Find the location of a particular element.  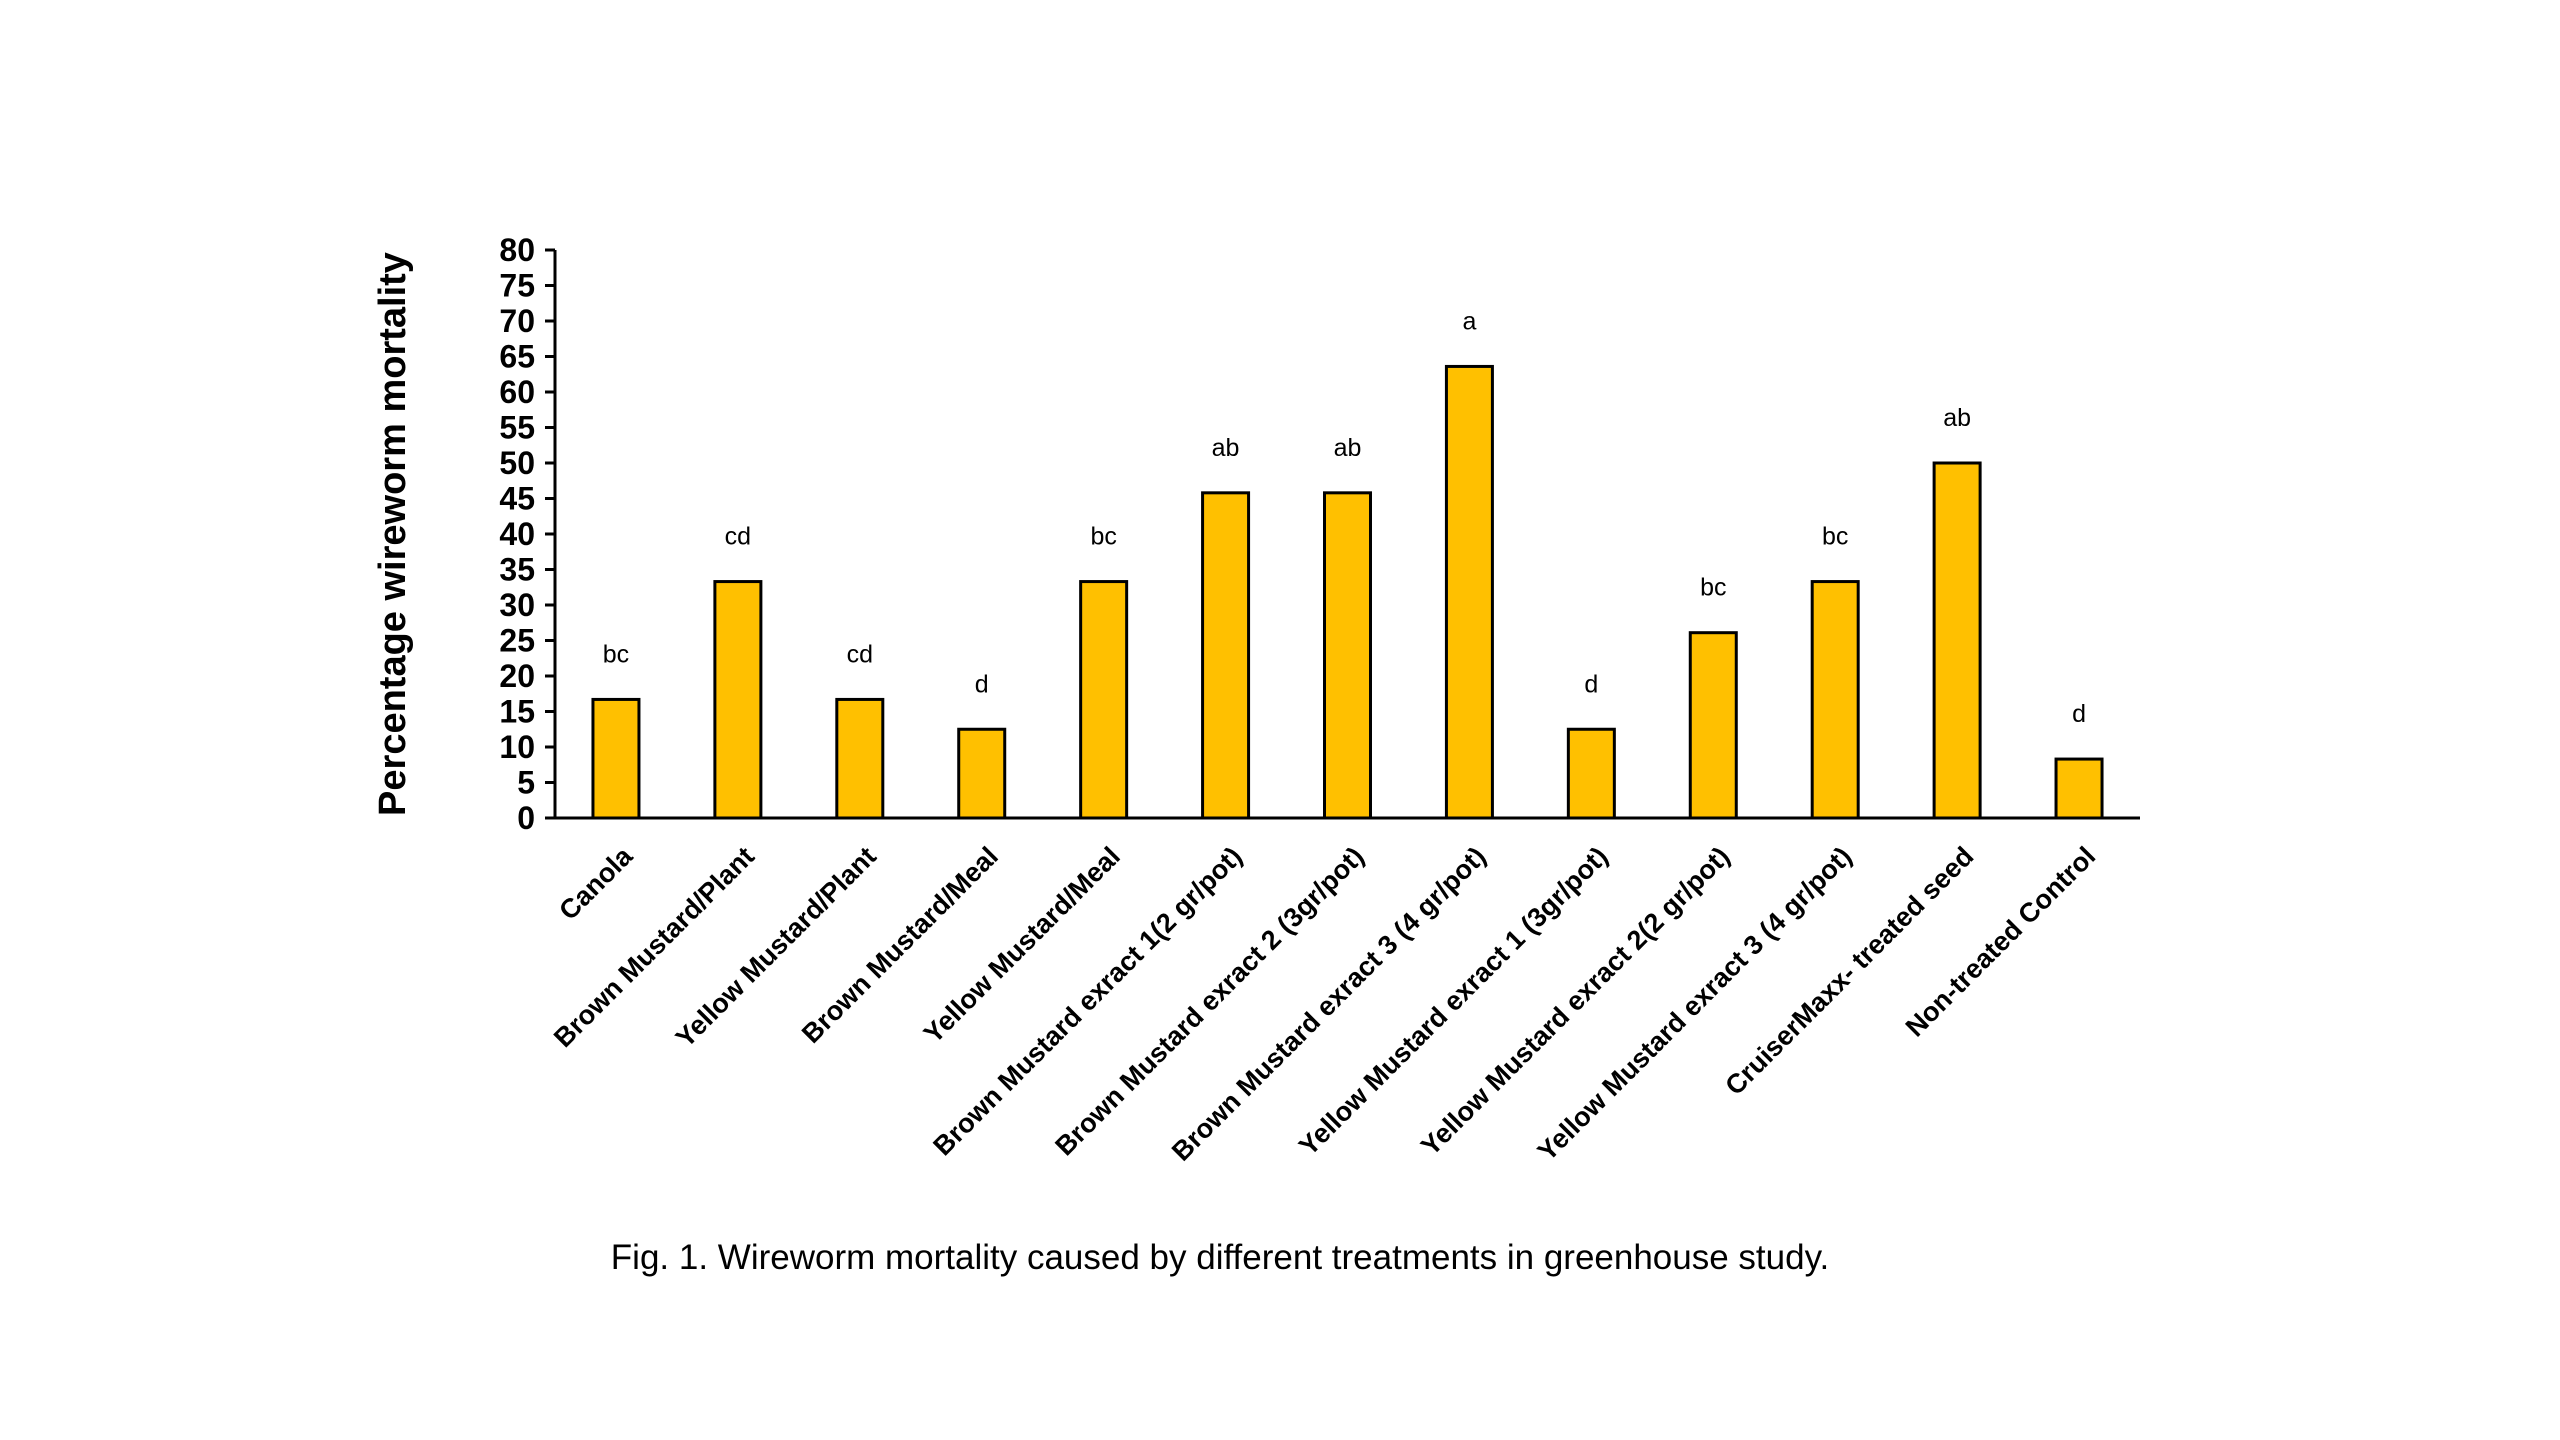

y-tick-label: 60 is located at coordinates (517, 392).